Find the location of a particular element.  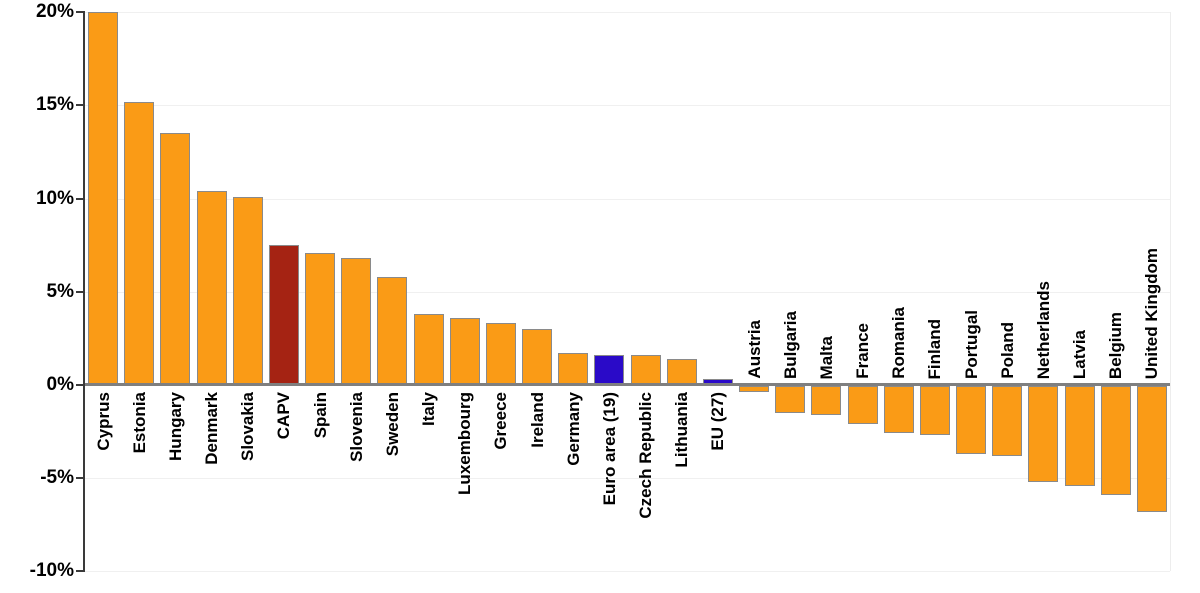

x-label-bulgaria: Bulgaria is located at coordinates (790, 344).